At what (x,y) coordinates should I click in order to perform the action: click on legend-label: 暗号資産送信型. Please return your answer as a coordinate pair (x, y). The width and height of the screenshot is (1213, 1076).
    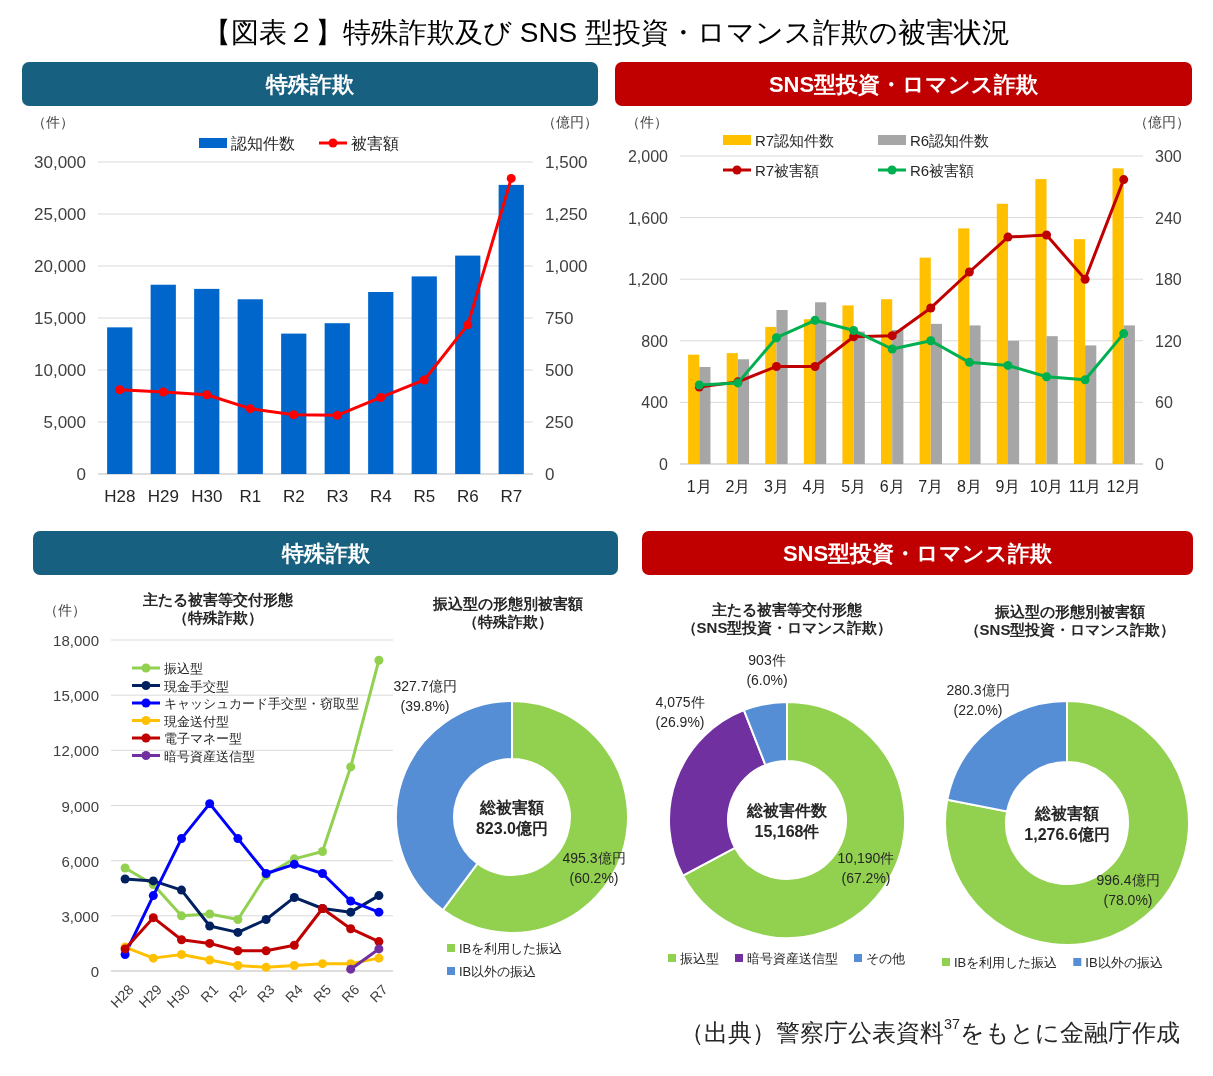
    Looking at the image, I should click on (792, 958).